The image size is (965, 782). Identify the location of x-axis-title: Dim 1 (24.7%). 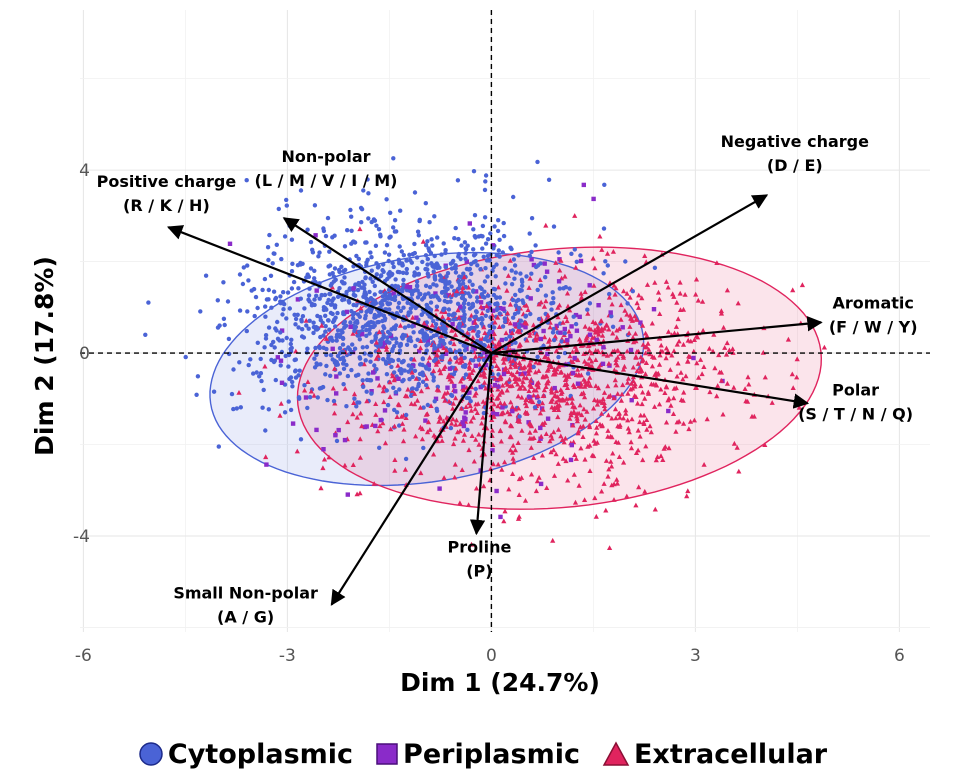
(500, 682).